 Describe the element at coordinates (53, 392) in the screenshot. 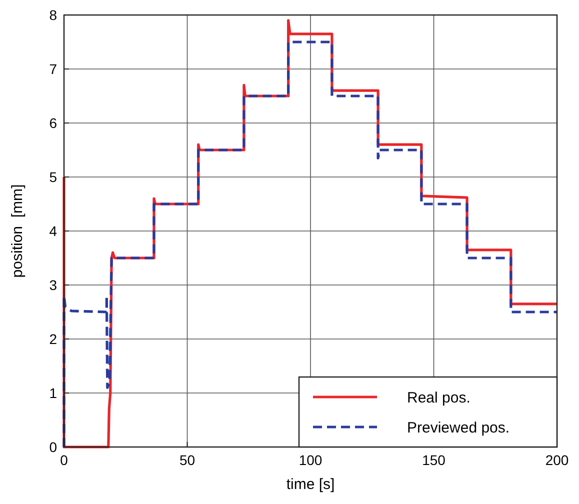

I see `y-tick-label: 1` at that location.